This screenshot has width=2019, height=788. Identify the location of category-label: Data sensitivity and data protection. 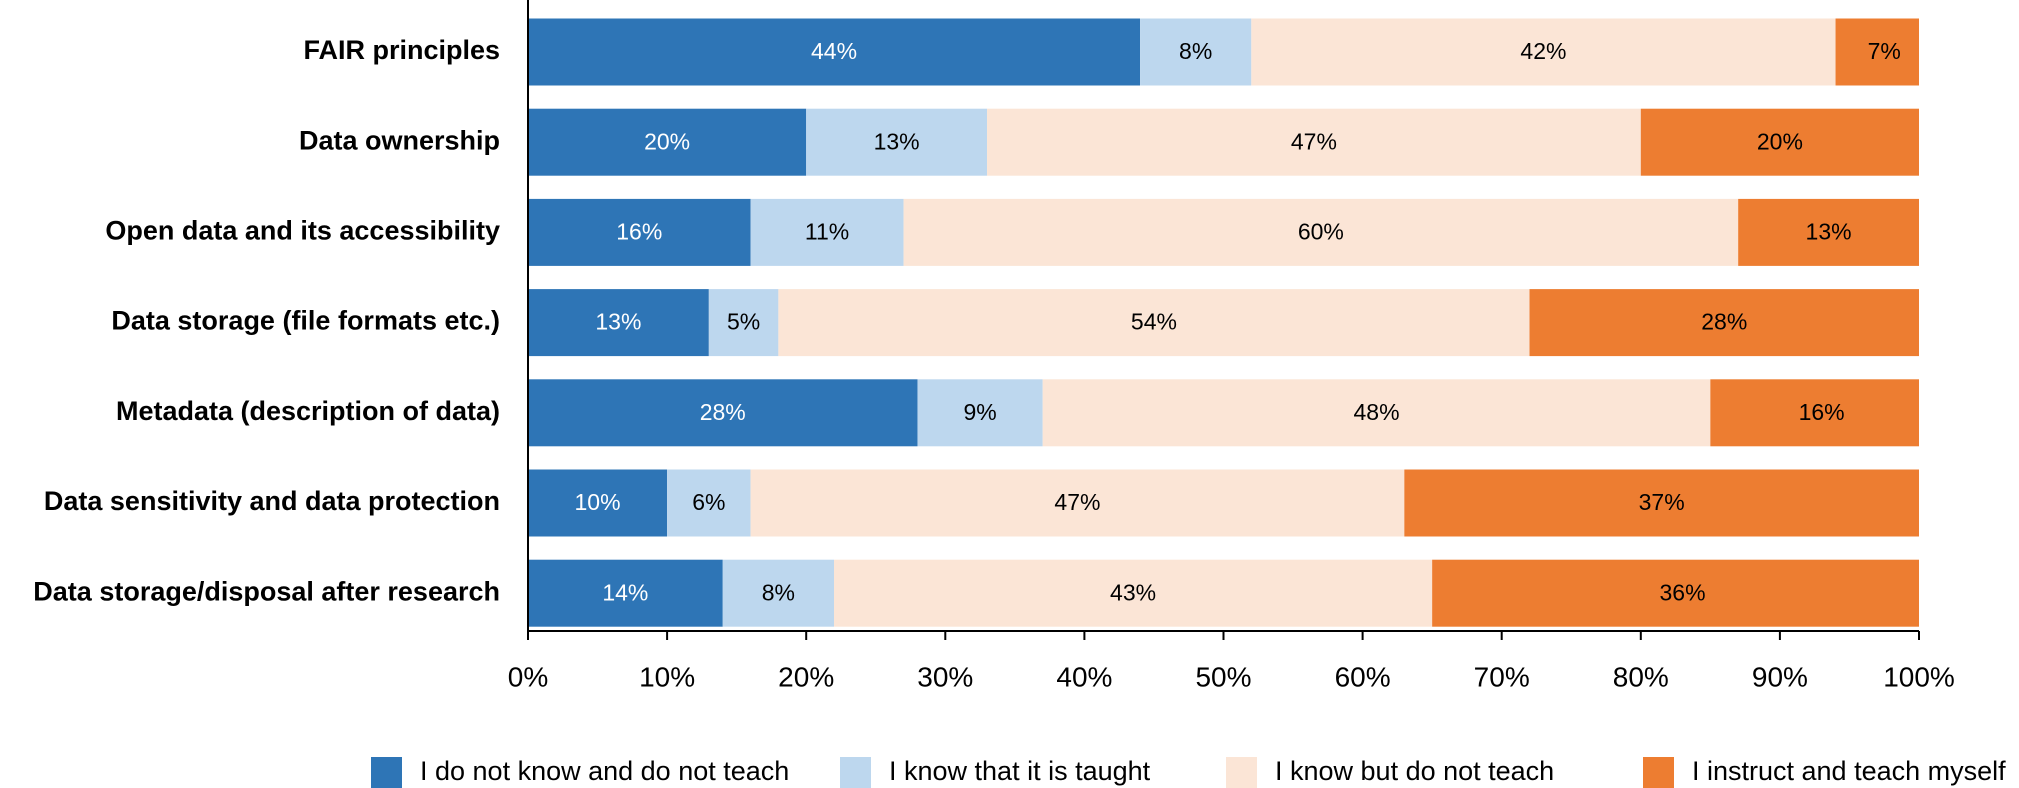
(272, 501).